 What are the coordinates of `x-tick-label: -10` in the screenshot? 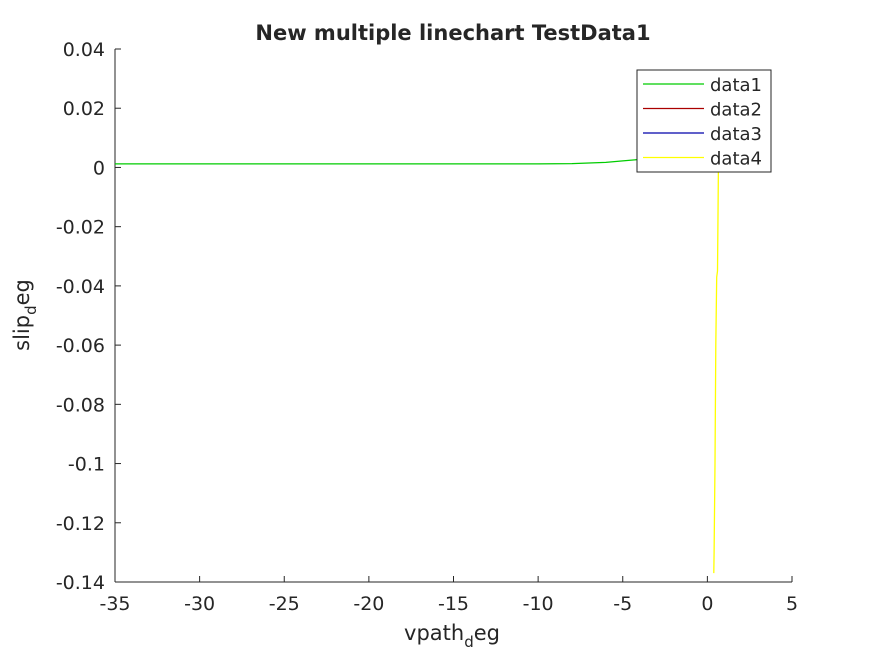 It's located at (538, 604).